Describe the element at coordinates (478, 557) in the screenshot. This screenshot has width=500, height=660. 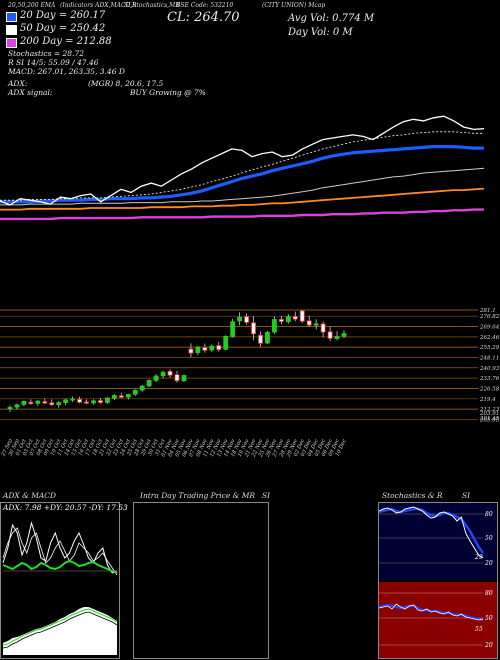
I see `stoch-k-value: 29` at that location.